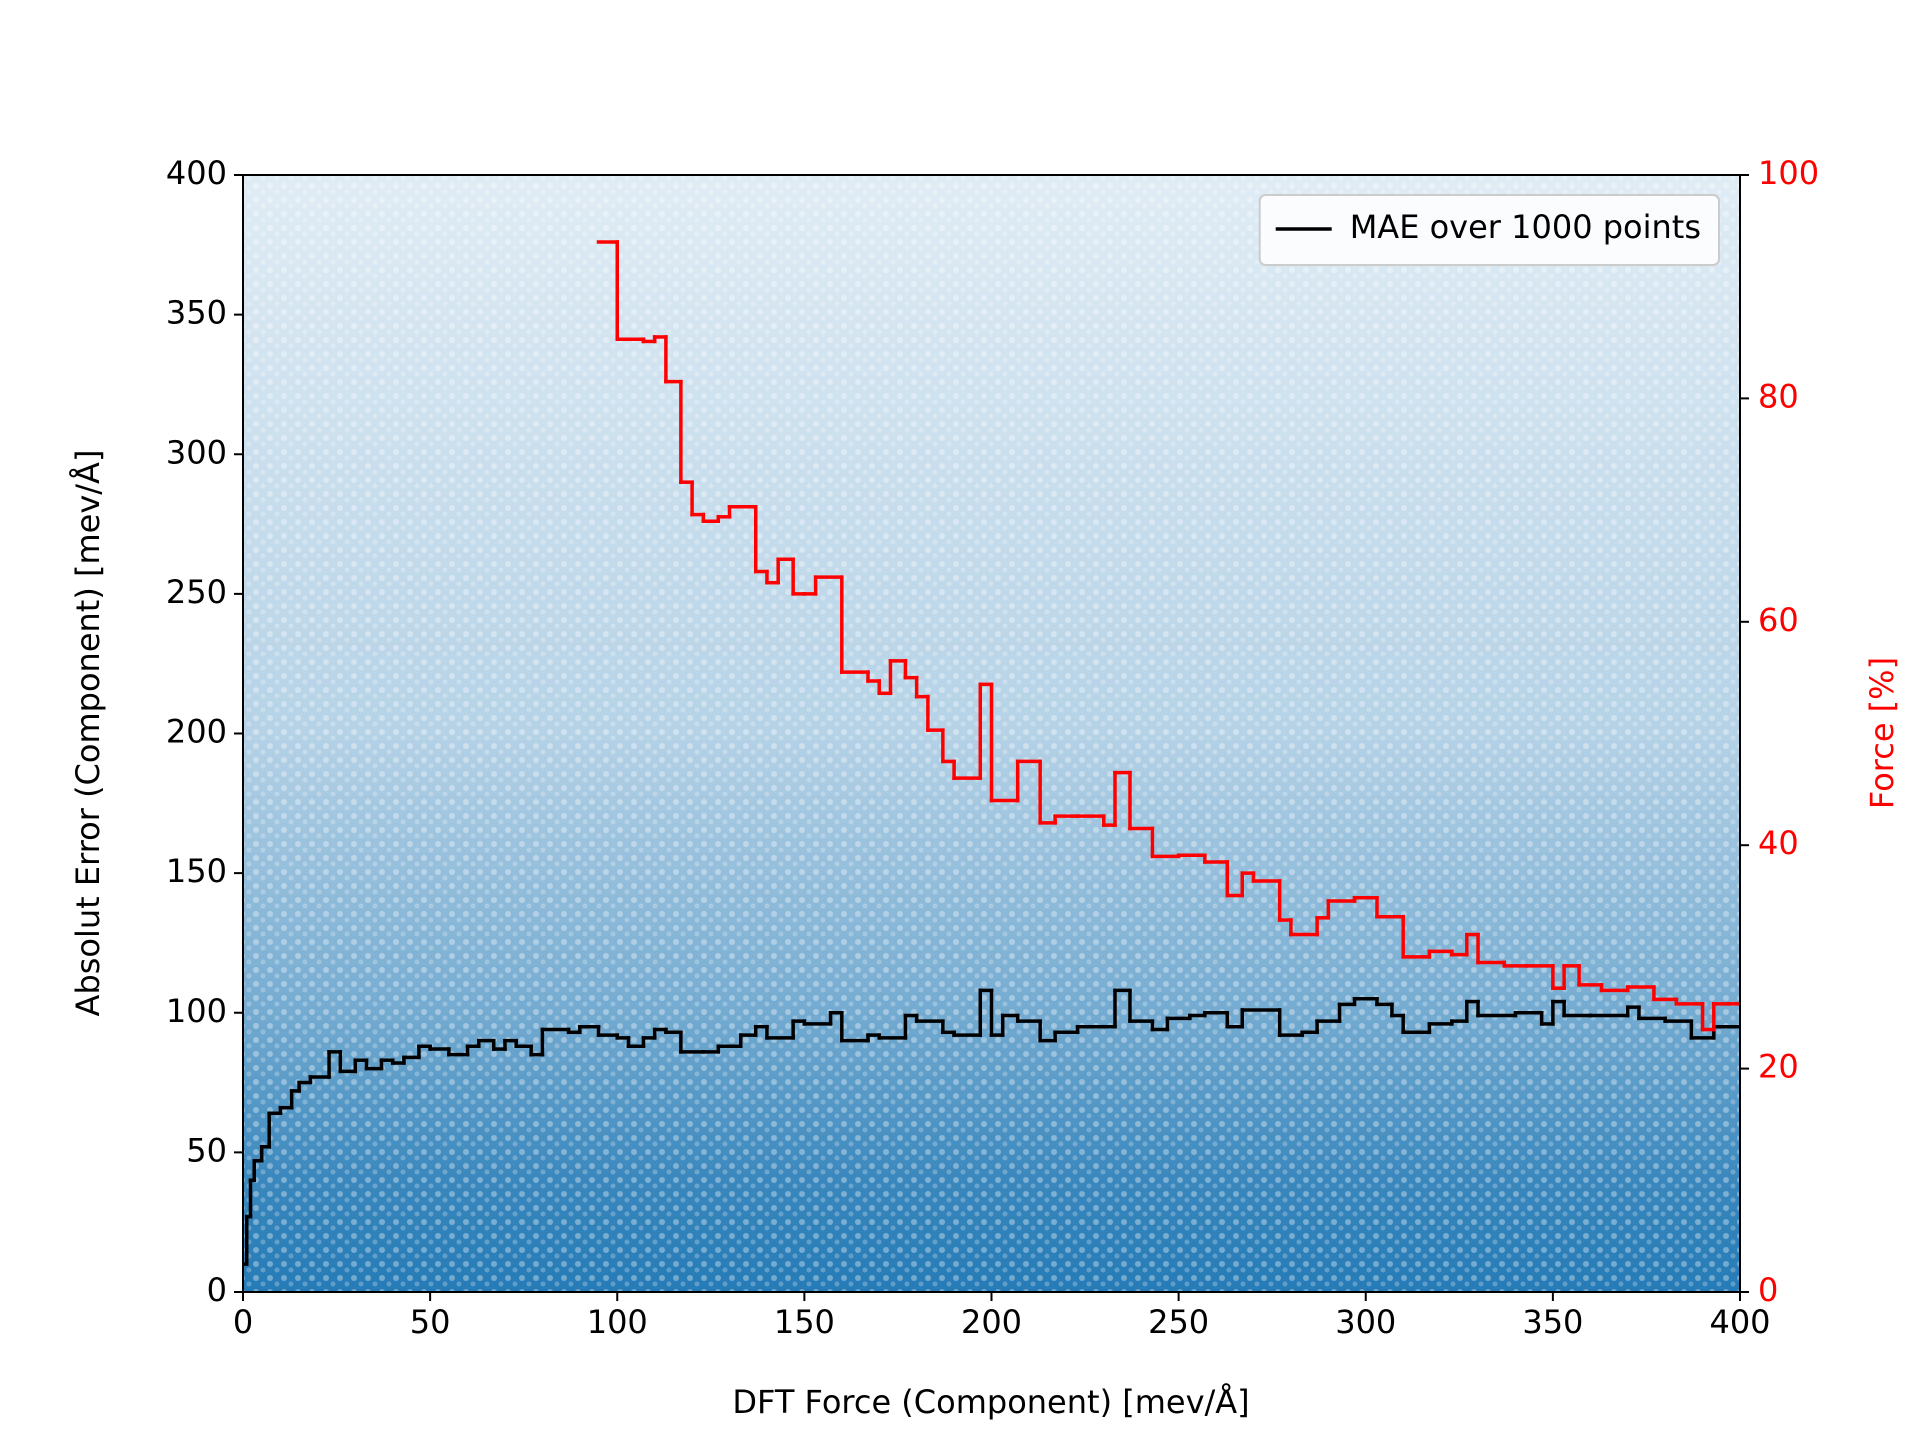  Describe the element at coordinates (88, 733) in the screenshot. I see `y-axis-label: Absolut Error (Component) [mev/Å]` at that location.